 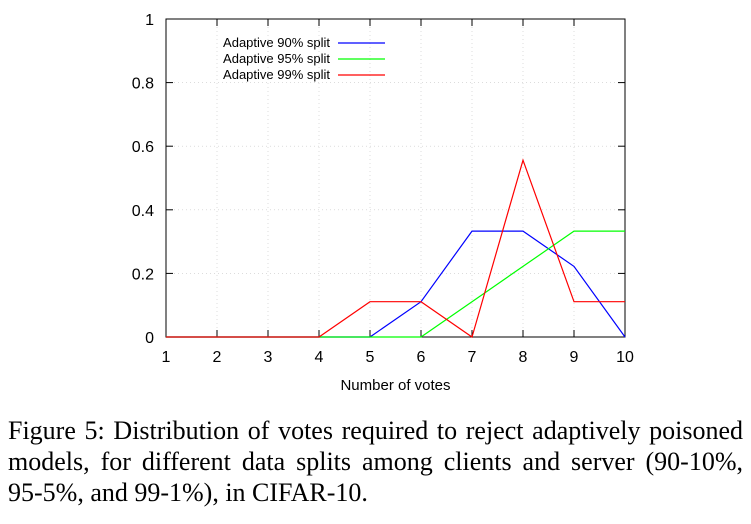 What do you see at coordinates (574, 357) in the screenshot?
I see `x-tick-label: 9` at bounding box center [574, 357].